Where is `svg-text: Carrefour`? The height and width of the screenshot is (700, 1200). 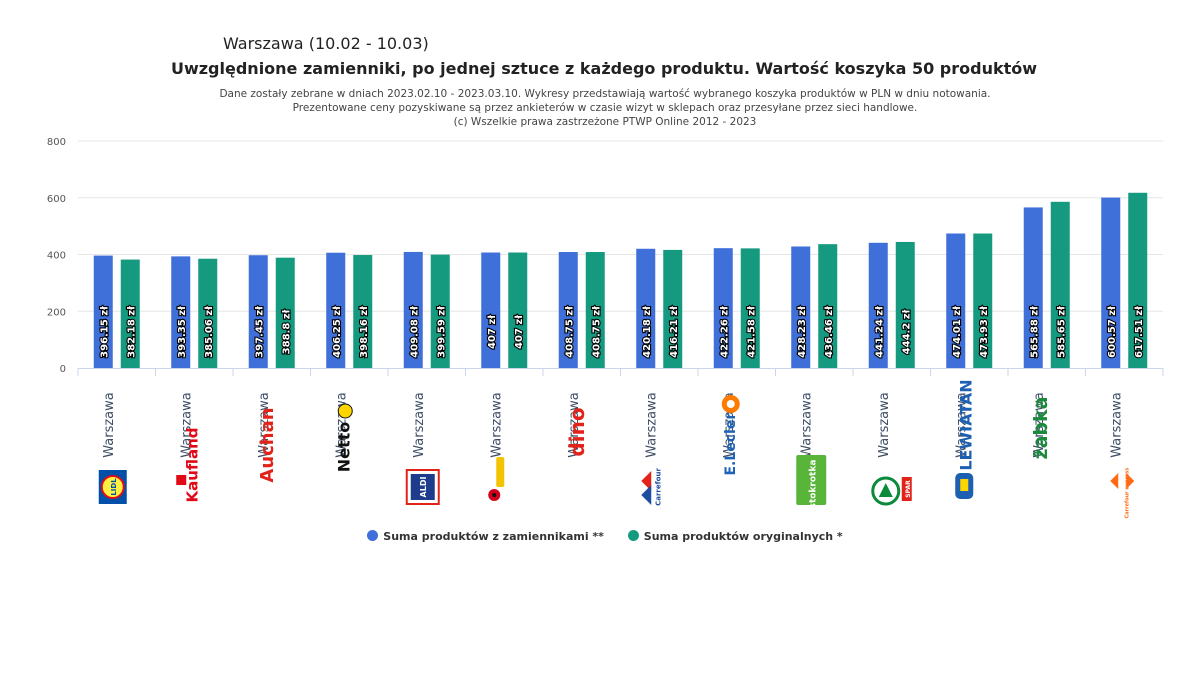 svg-text: Carrefour is located at coordinates (658, 487).